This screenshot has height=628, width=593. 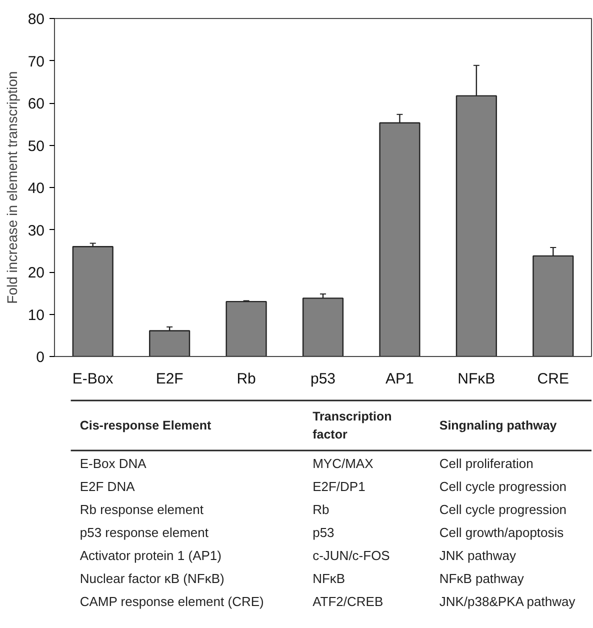 What do you see at coordinates (477, 555) in the screenshot?
I see `text: JNK pathway` at bounding box center [477, 555].